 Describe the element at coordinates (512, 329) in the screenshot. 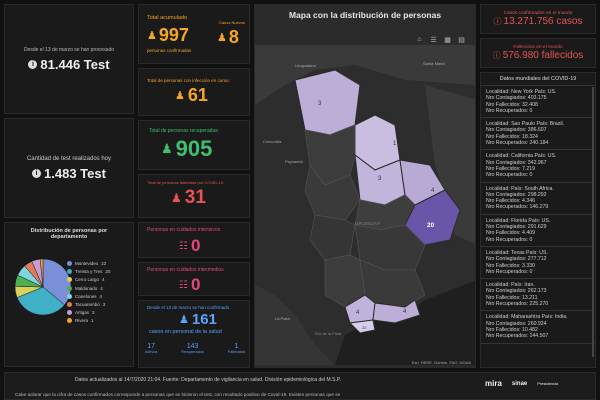

I see `record-f: Nro Fallecidos: 10.482` at that location.